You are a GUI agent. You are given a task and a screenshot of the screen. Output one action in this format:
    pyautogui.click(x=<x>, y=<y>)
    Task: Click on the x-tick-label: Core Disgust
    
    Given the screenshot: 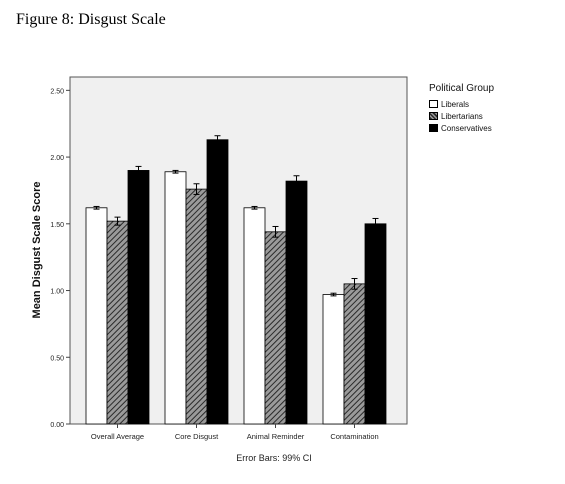 What is the action you would take?
    pyautogui.click(x=197, y=436)
    